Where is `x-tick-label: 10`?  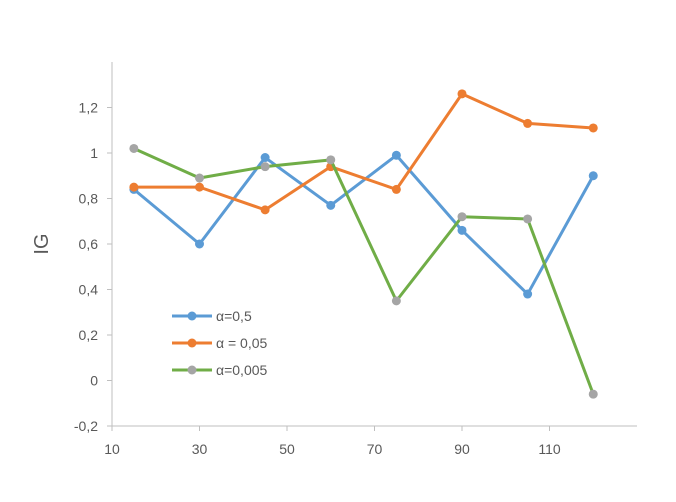 x-tick-label: 10 is located at coordinates (112, 449).